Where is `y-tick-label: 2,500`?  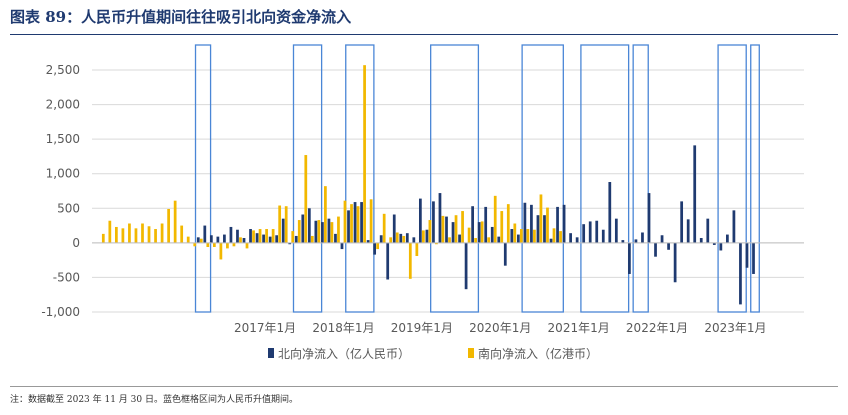 y-tick-label: 2,500 is located at coordinates (63, 70).